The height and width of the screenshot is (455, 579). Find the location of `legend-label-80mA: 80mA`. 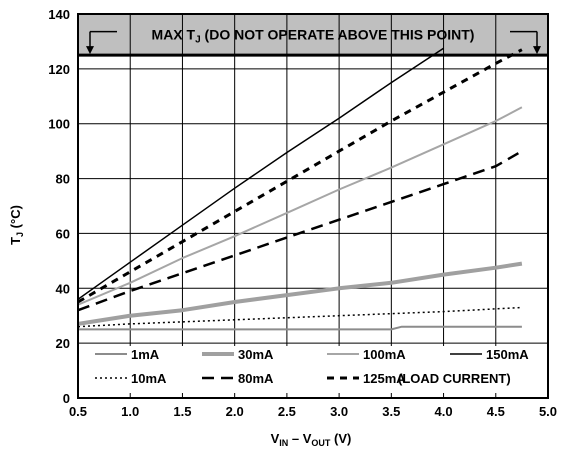

legend-label-80mA: 80mA is located at coordinates (256, 378).